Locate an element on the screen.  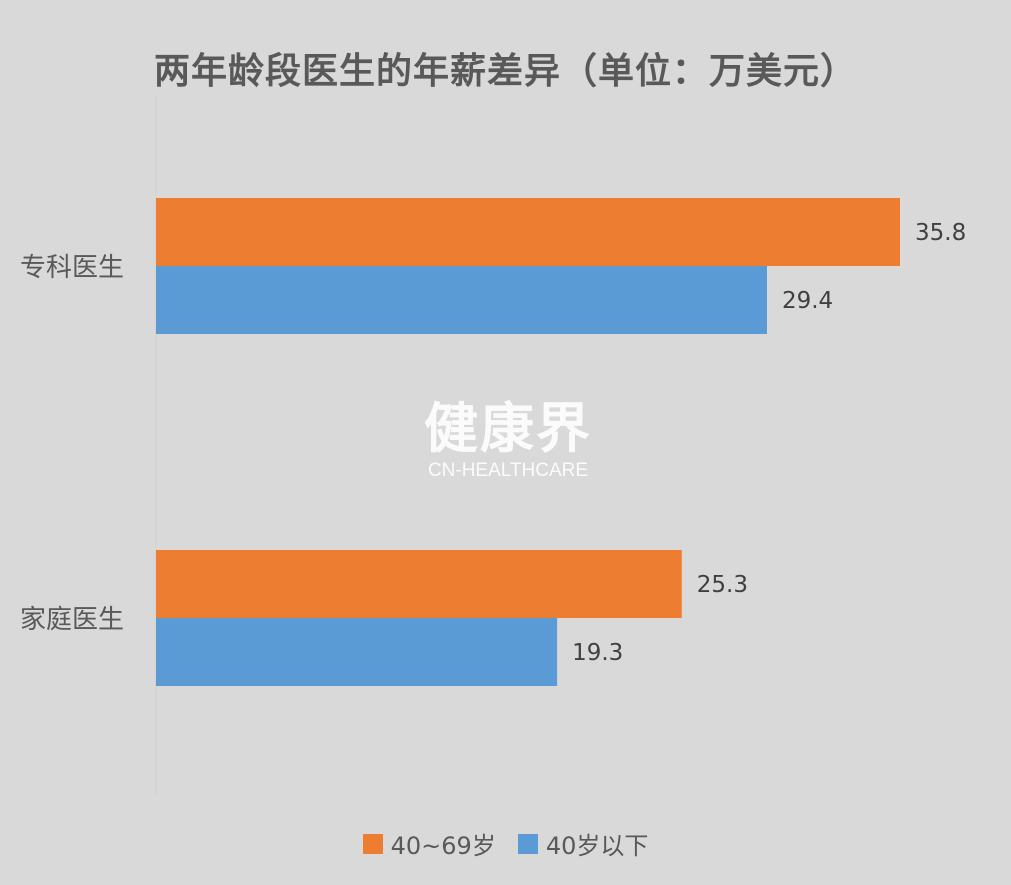
data-label: 35.8 is located at coordinates (940, 233).